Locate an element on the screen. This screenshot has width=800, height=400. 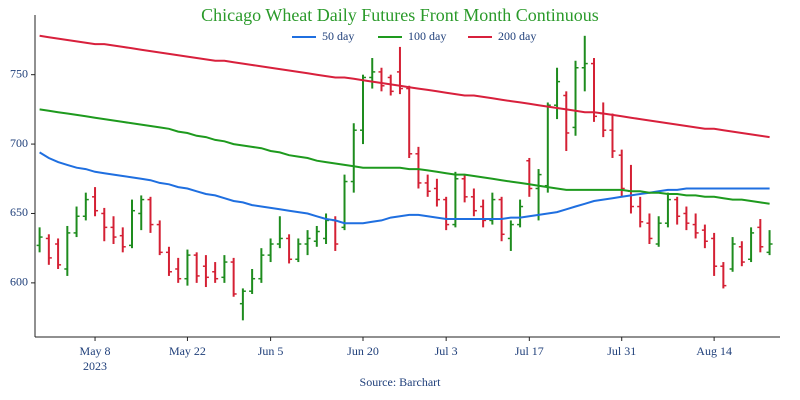
y-tick-label: 650 is located at coordinates (19, 212).